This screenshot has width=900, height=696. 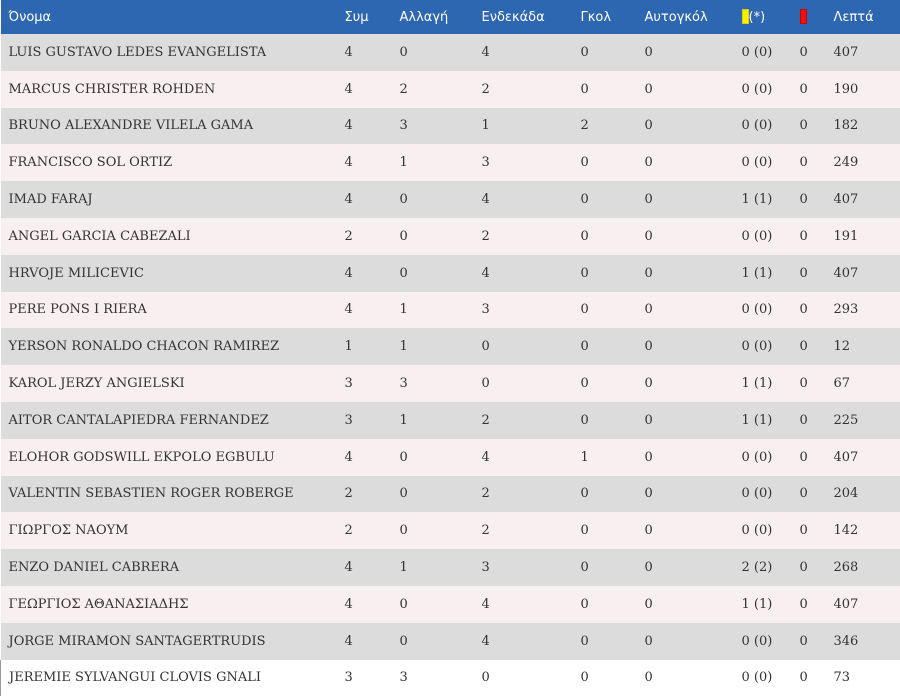 What do you see at coordinates (441, 310) in the screenshot?
I see `cell-sub: 1` at bounding box center [441, 310].